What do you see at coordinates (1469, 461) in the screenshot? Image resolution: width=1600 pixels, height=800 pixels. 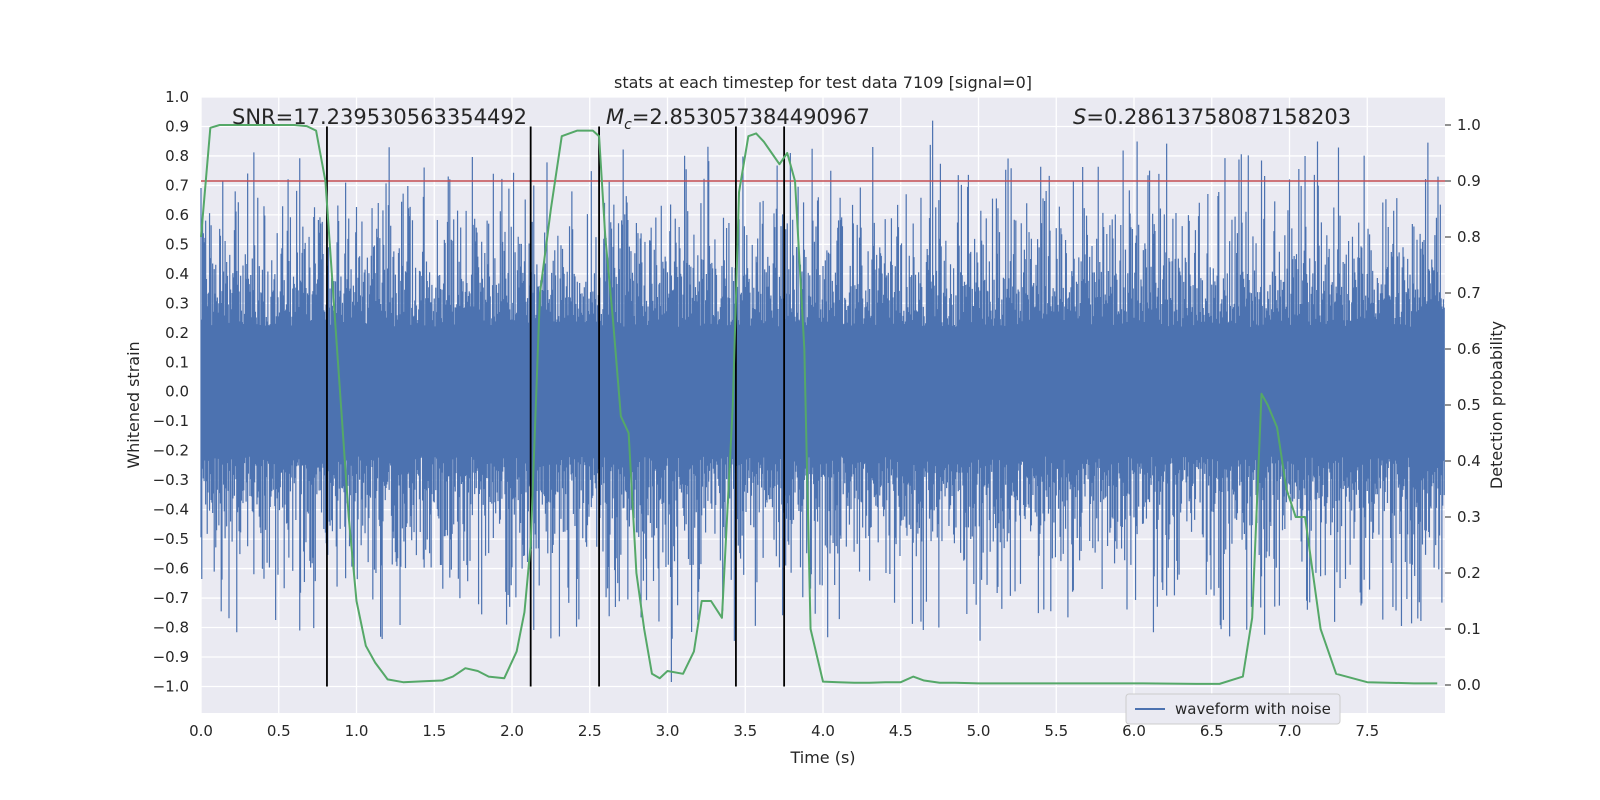 I see `y-right-tick-label: 0.4` at bounding box center [1469, 461].